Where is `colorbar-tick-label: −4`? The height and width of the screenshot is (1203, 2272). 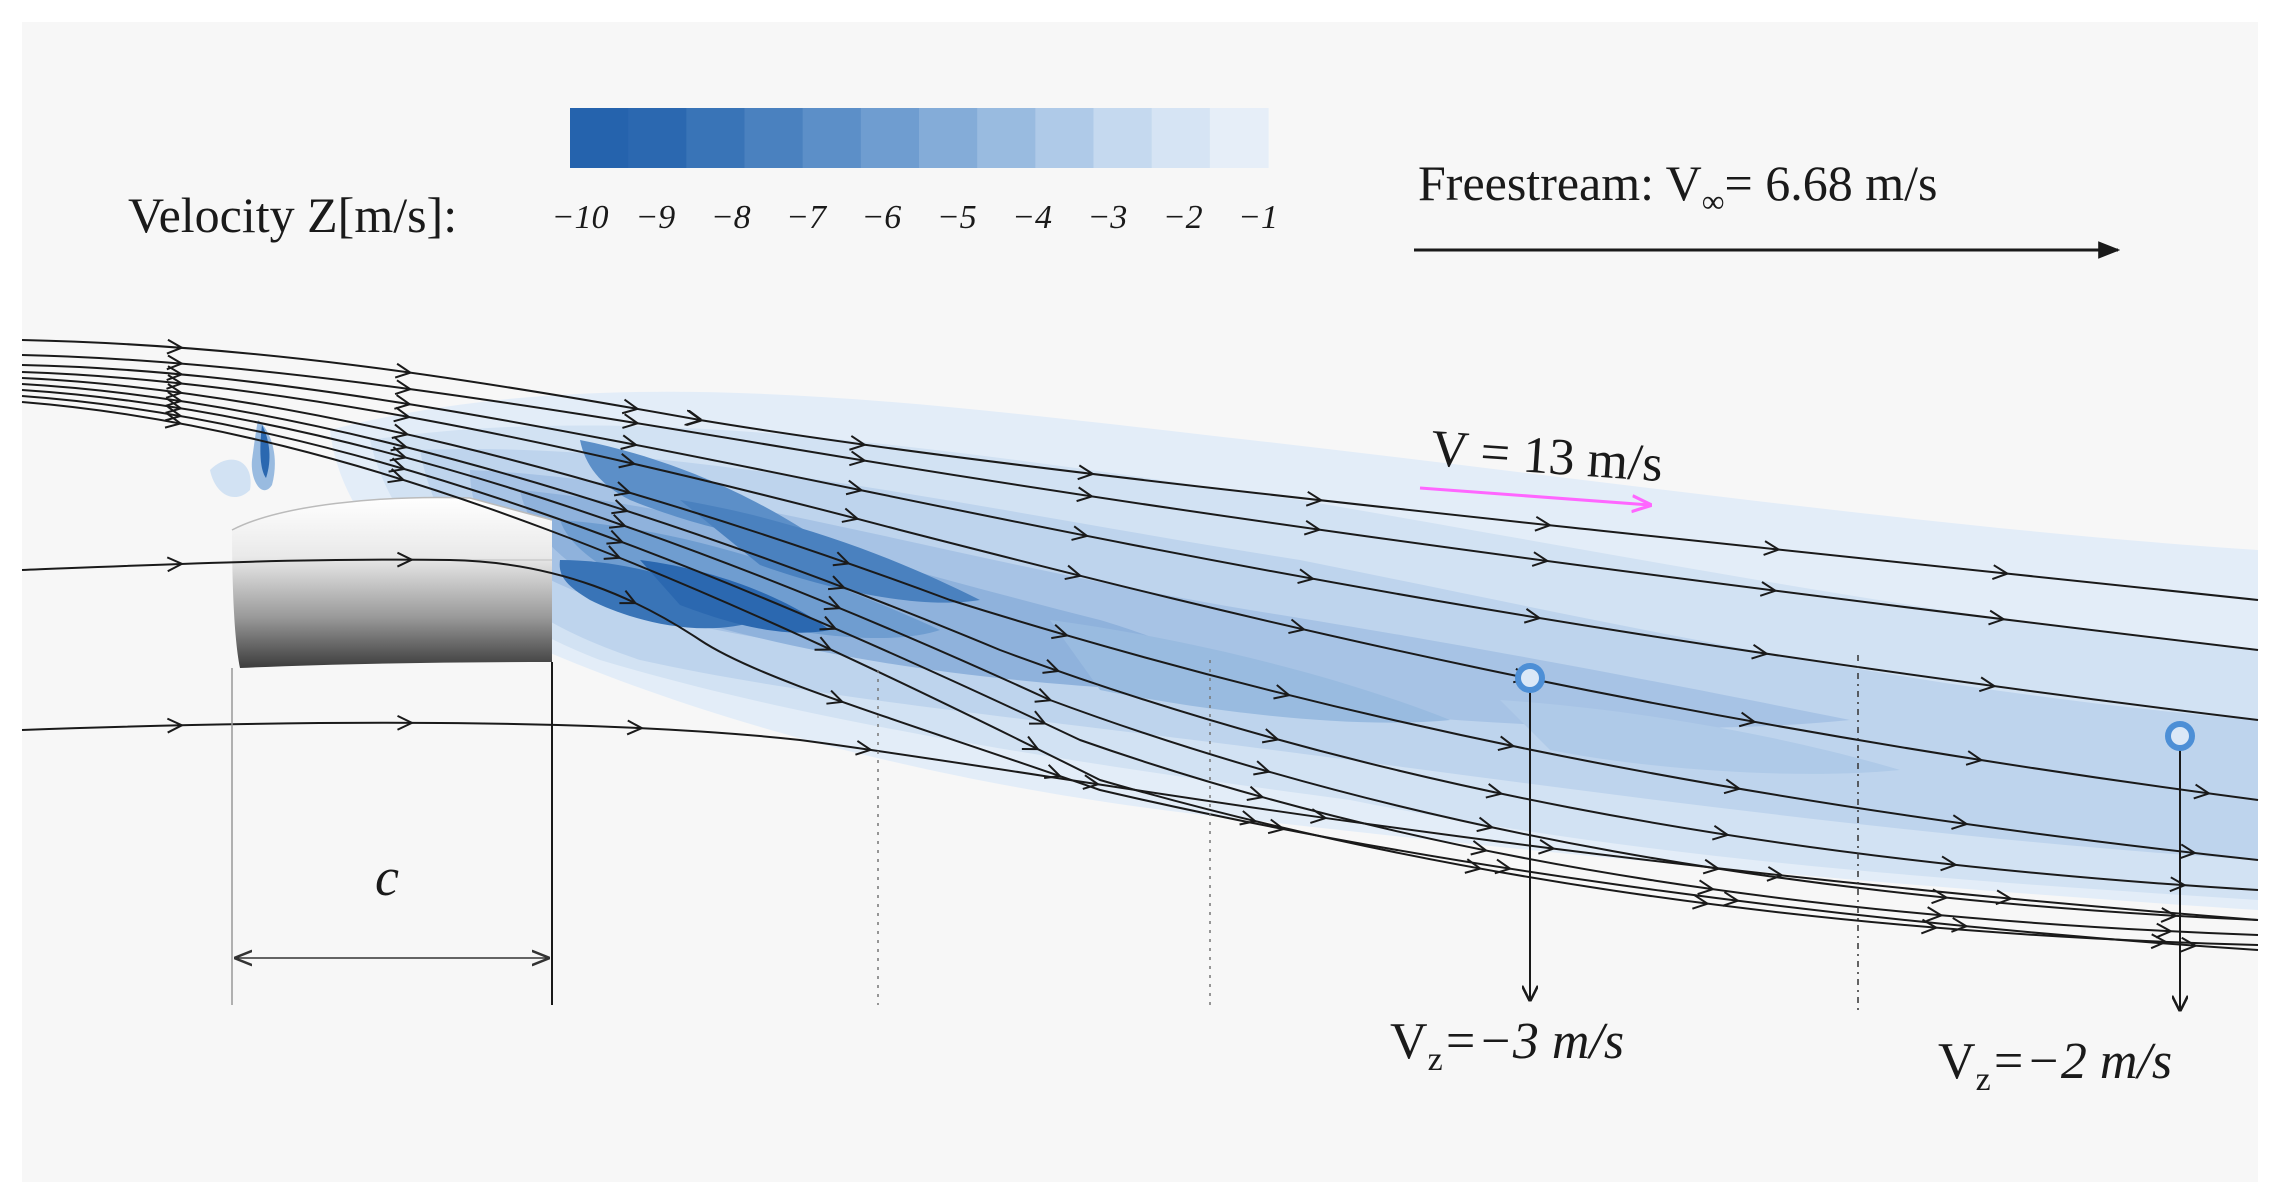
colorbar-tick-label: −4 is located at coordinates (1032, 217).